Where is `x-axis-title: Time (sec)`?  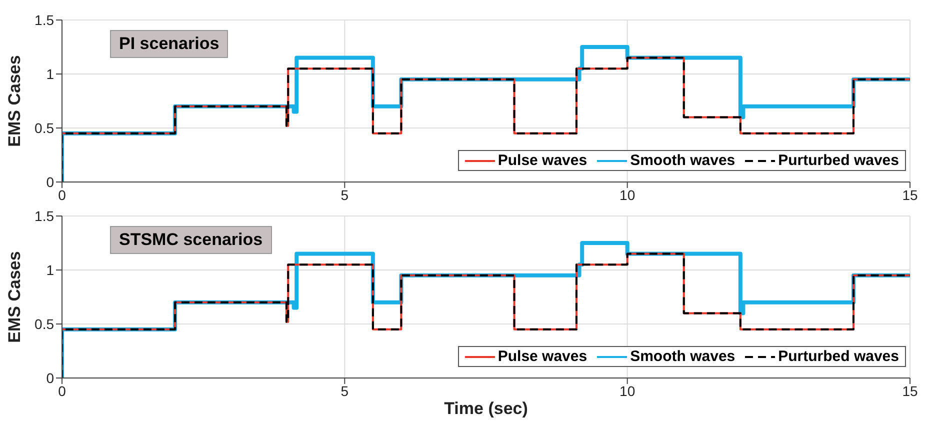
x-axis-title: Time (sec) is located at coordinates (486, 408).